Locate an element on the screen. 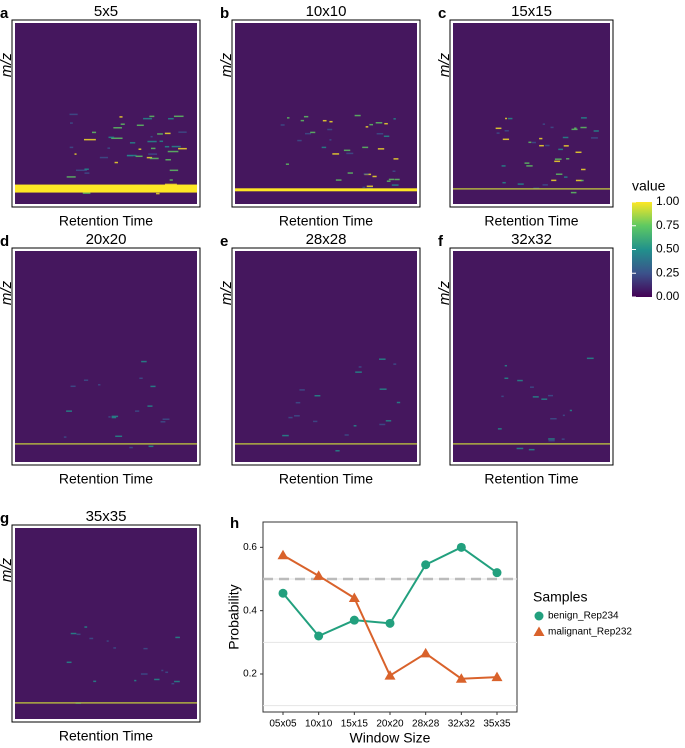 This screenshot has width=685, height=748. x-tick-label: 20x20 is located at coordinates (390, 724).